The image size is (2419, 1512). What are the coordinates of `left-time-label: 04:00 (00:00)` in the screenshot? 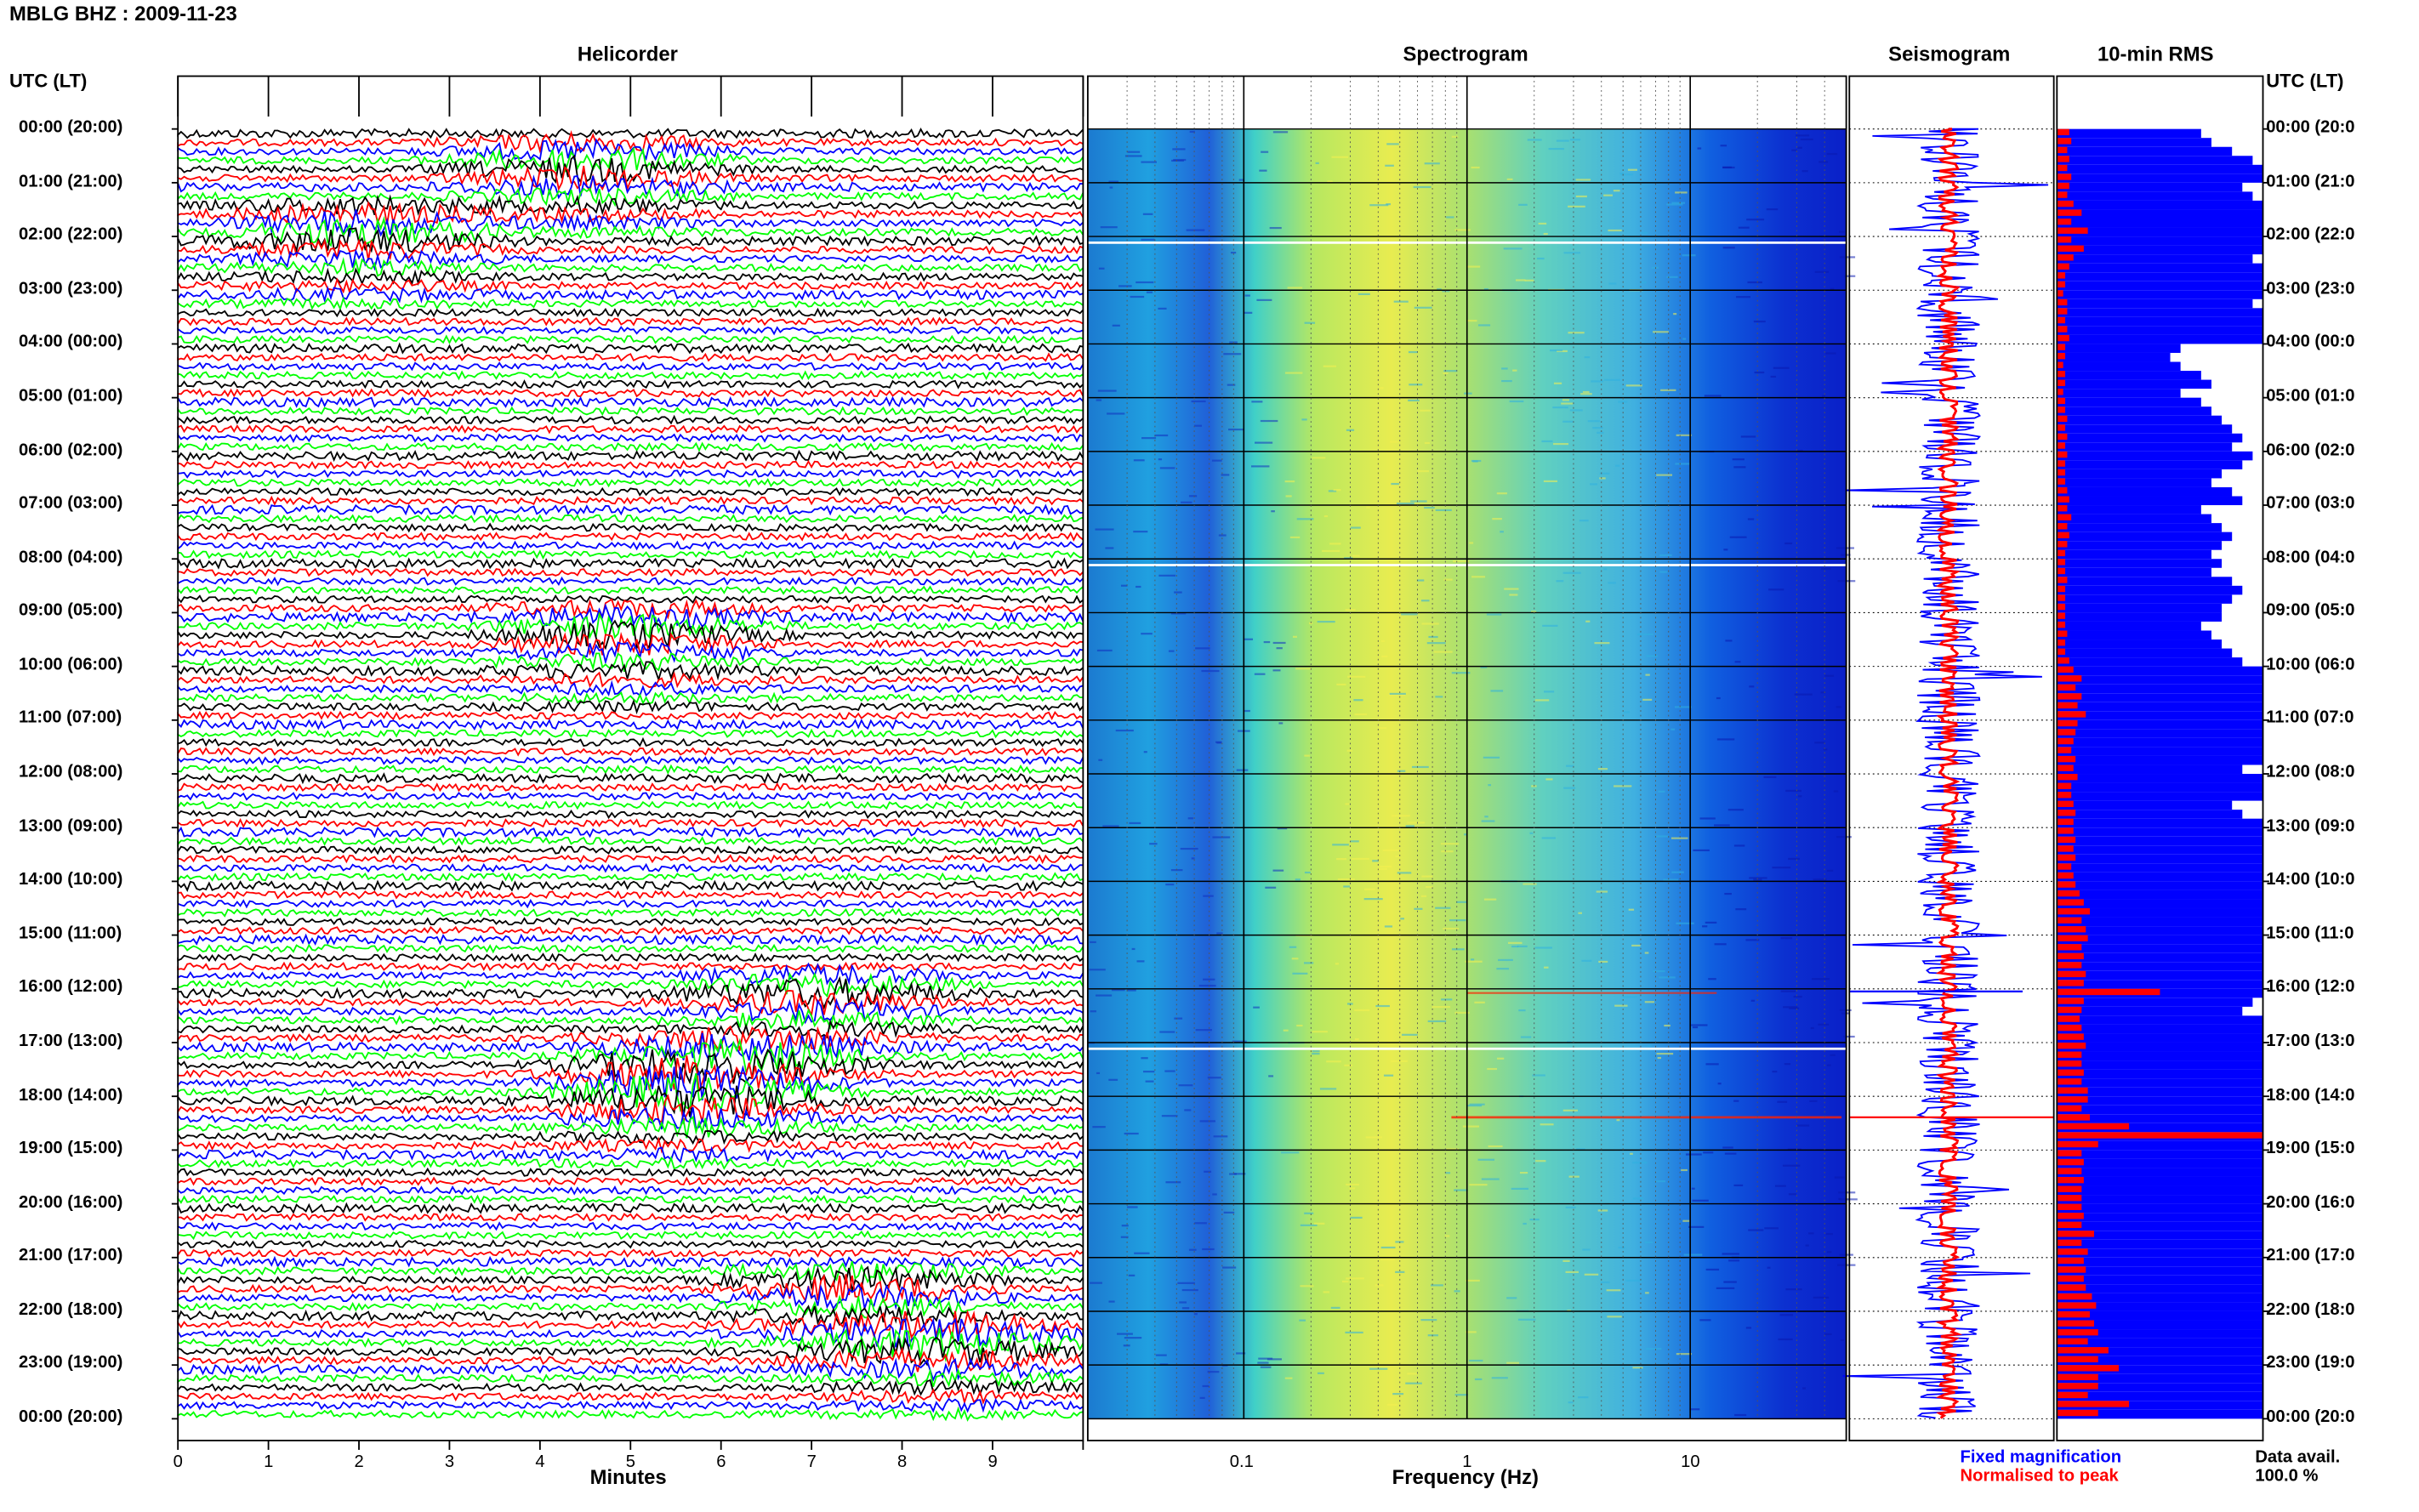 It's located at (71, 342).